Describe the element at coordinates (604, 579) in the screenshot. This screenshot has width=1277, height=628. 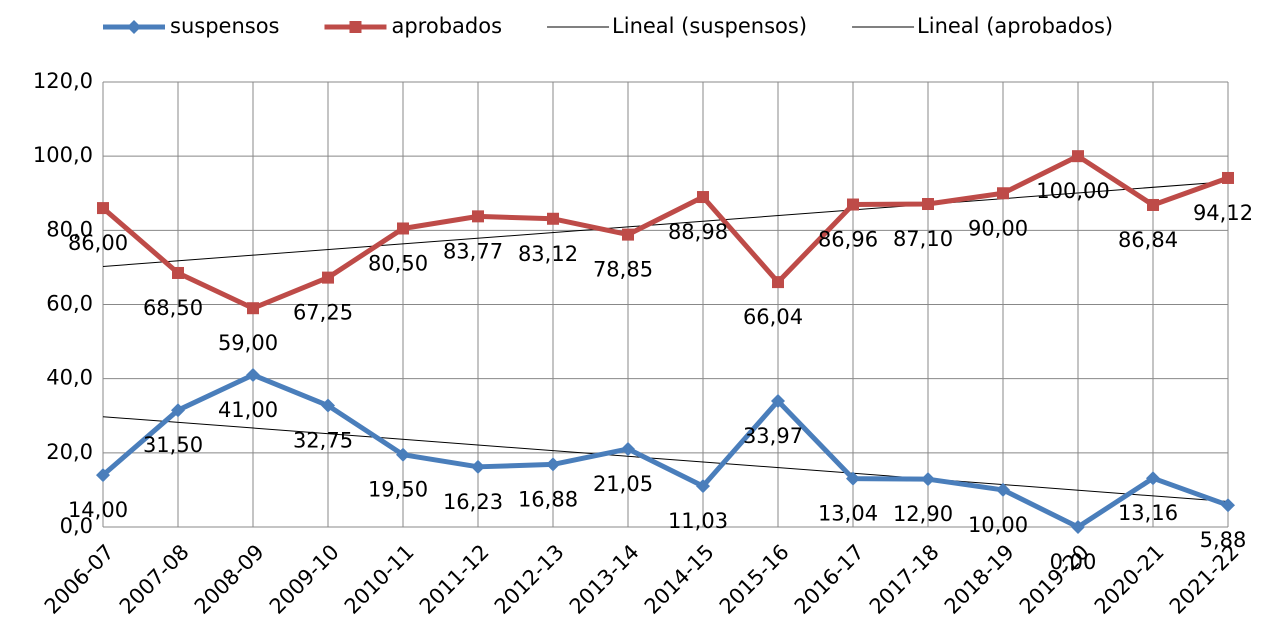
I see `x-tick-label: 2013-14` at that location.